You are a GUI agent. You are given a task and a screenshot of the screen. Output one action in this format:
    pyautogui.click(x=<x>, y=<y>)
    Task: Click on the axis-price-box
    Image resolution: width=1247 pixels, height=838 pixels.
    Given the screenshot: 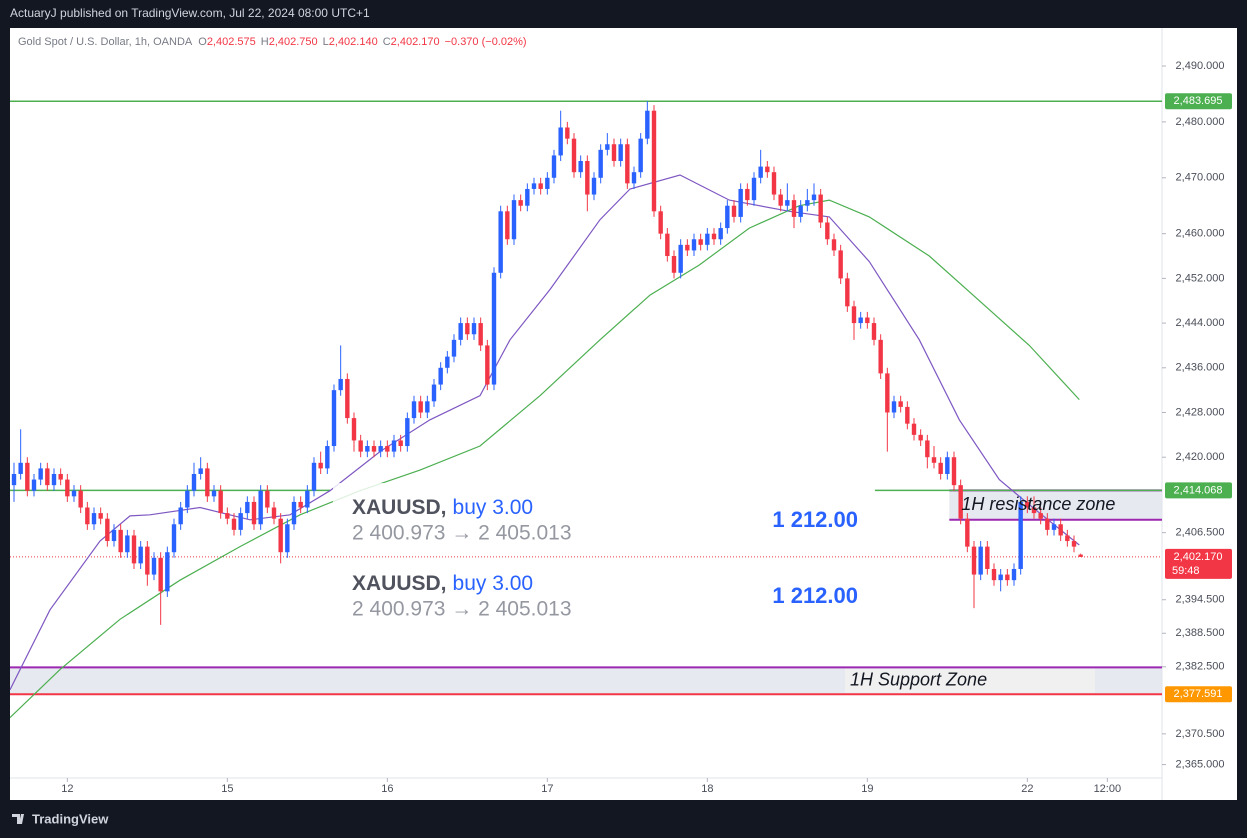 What is the action you would take?
    pyautogui.click(x=1198, y=694)
    